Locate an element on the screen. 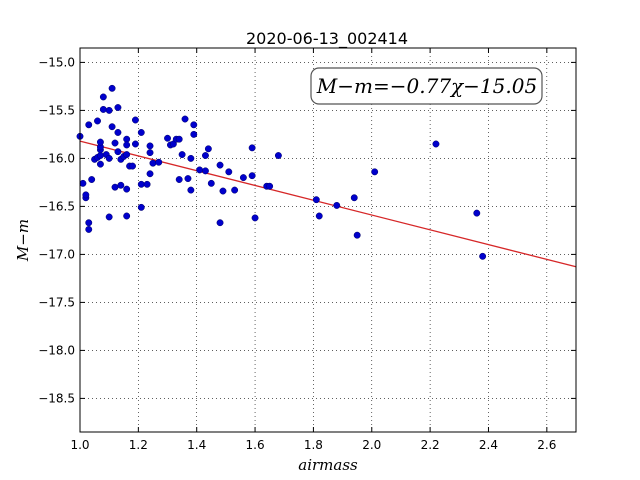 The height and width of the screenshot is (480, 640). x-tick-label: 2.2 is located at coordinates (430, 445).